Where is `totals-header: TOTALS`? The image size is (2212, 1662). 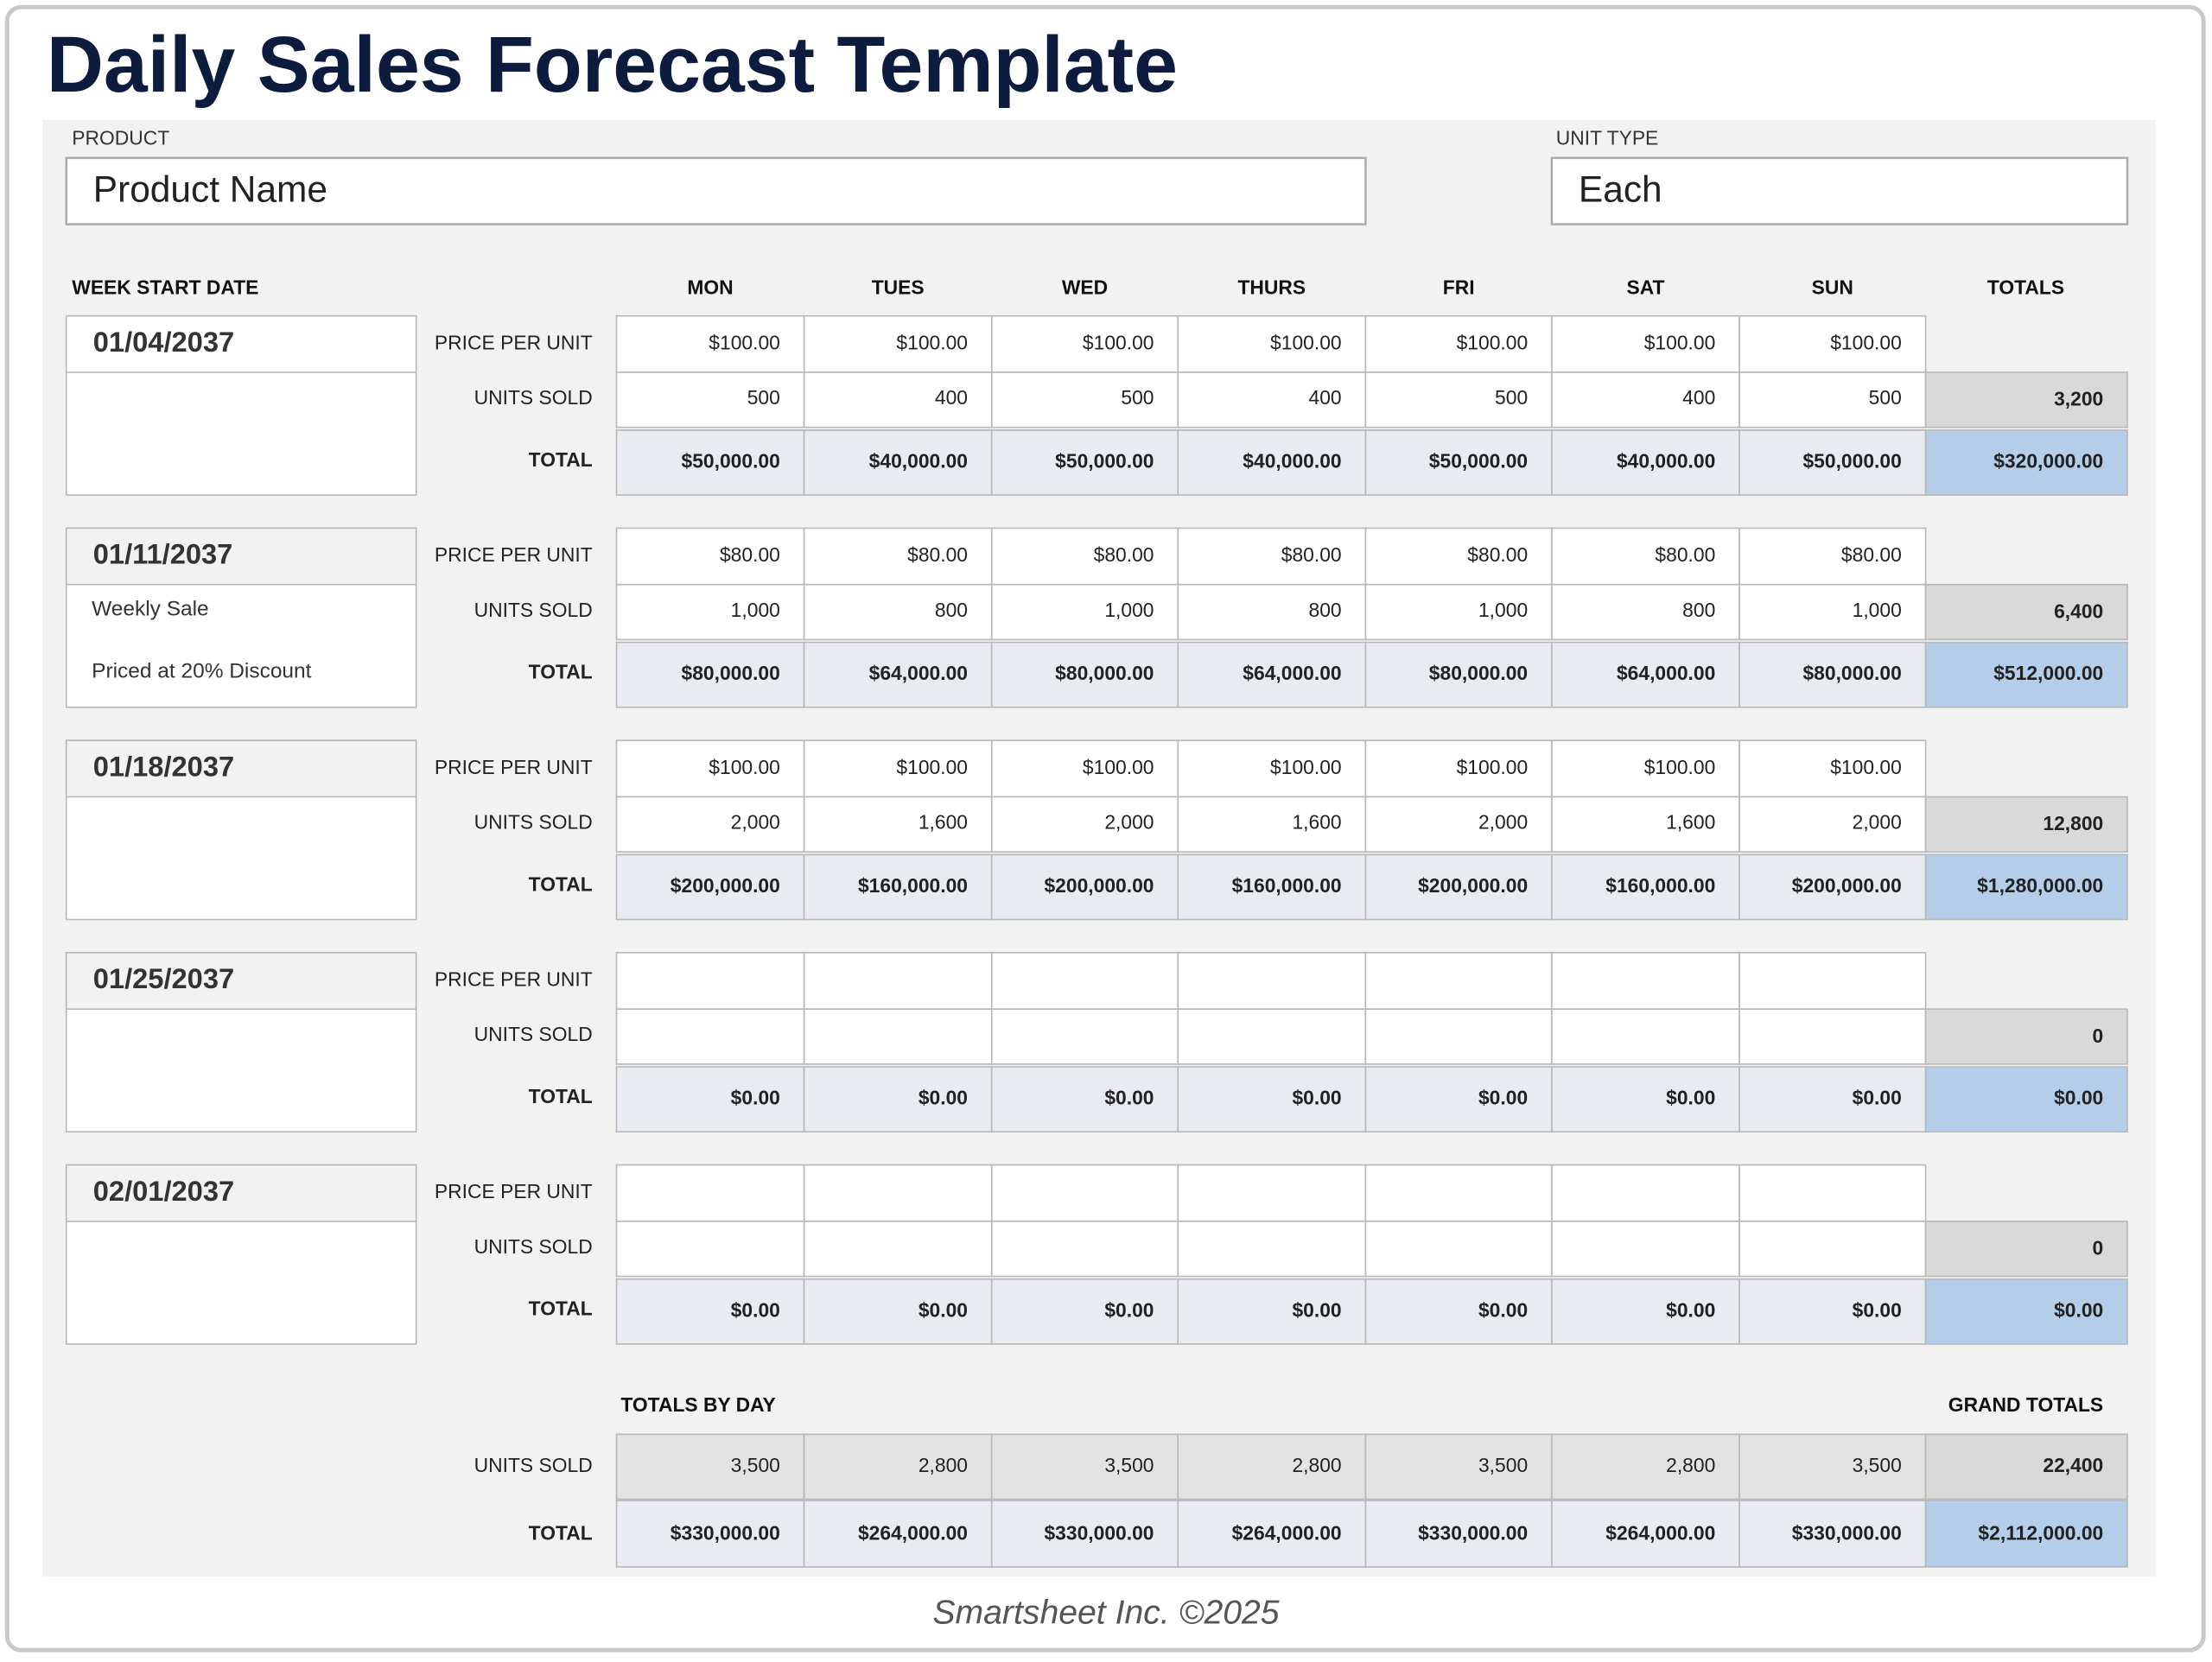
totals-header: TOTALS is located at coordinates (2025, 287).